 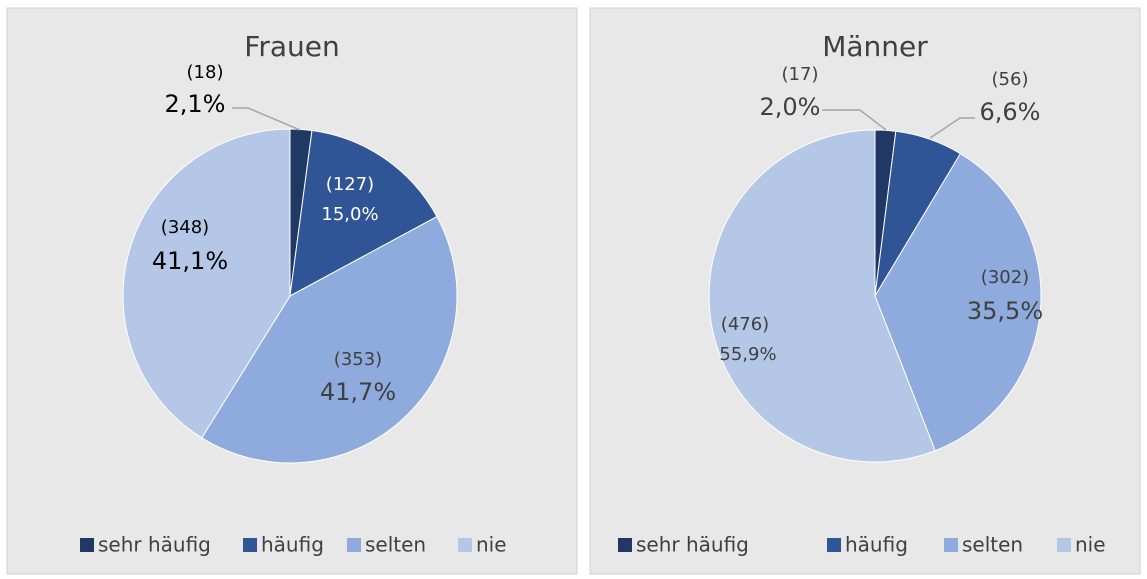 What do you see at coordinates (790, 107) in the screenshot?
I see `percent-label: 2,0%` at bounding box center [790, 107].